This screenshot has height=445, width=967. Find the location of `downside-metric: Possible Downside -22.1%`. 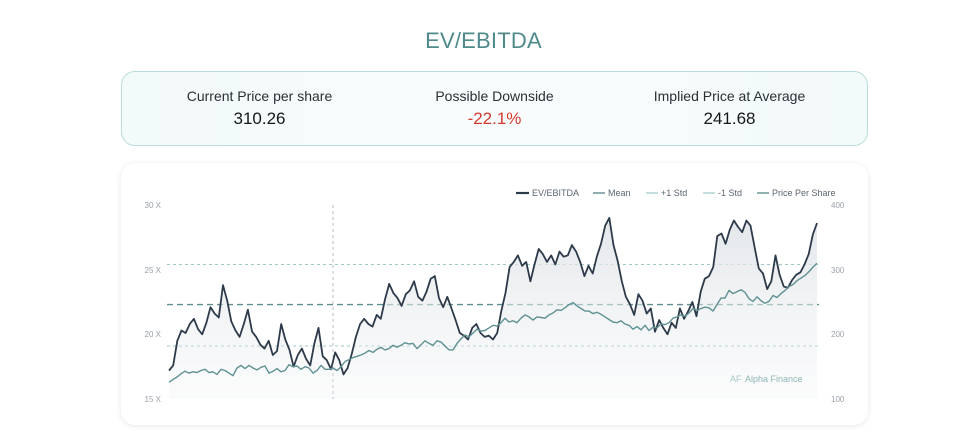

downside-metric: Possible Downside -22.1% is located at coordinates (494, 108).